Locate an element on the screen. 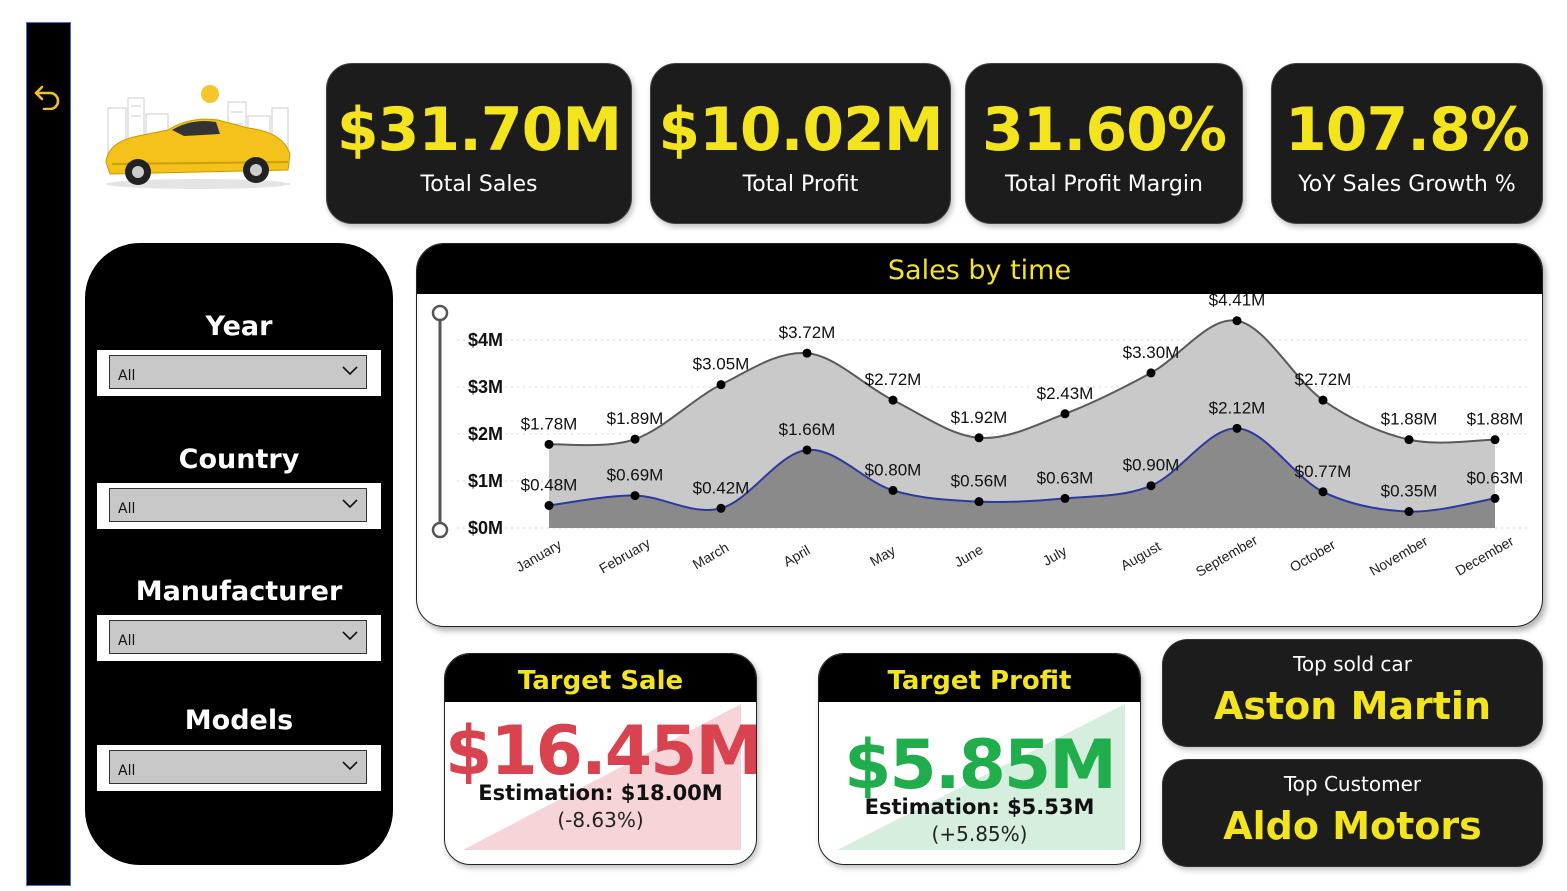  kpi-total-sales: $31.70M Total Sales is located at coordinates (479, 143).